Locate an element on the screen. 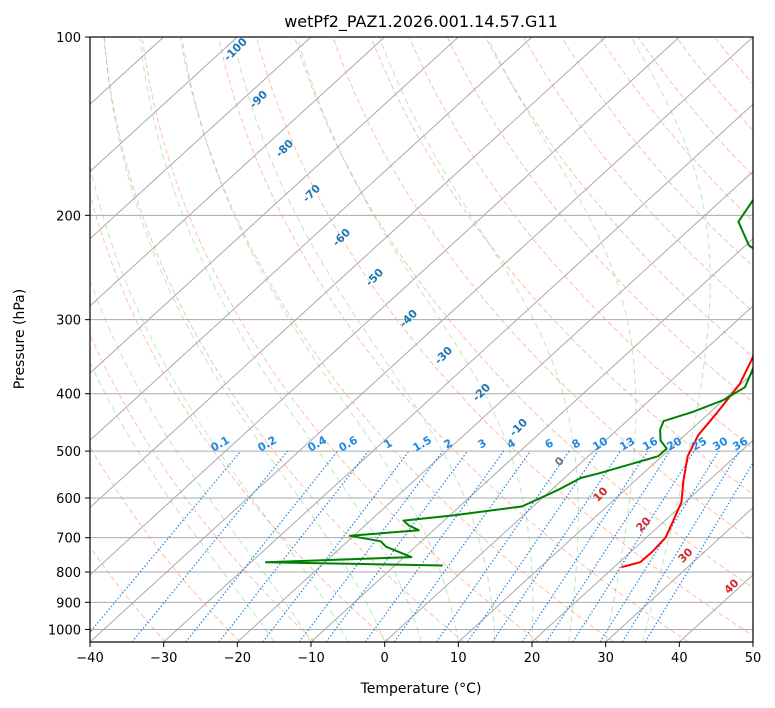 This screenshot has height=708, width=775. x-tick-label: −20 is located at coordinates (237, 658).